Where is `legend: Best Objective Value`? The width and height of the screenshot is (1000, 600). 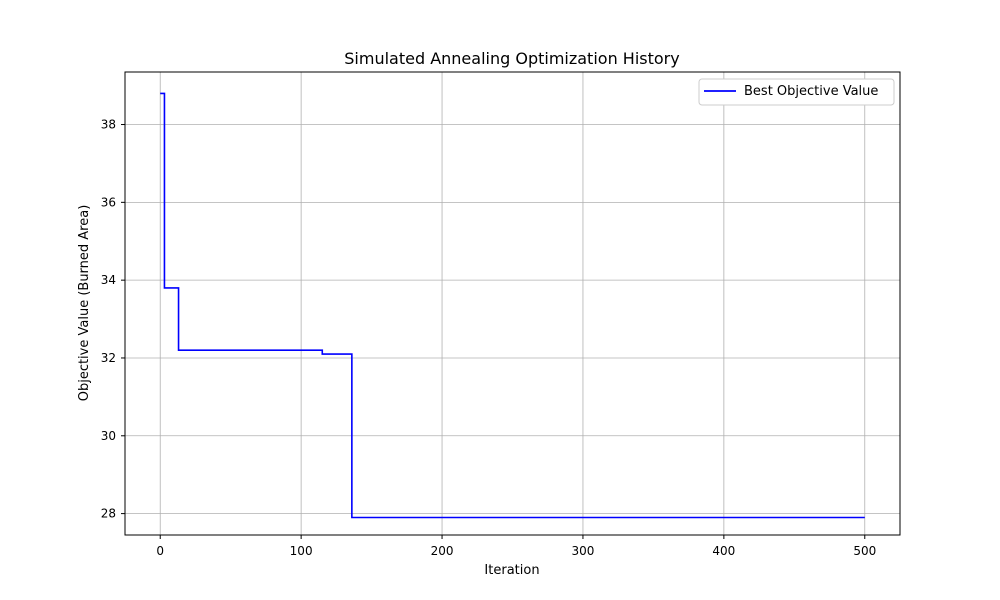
legend: Best Objective Value is located at coordinates (796, 92).